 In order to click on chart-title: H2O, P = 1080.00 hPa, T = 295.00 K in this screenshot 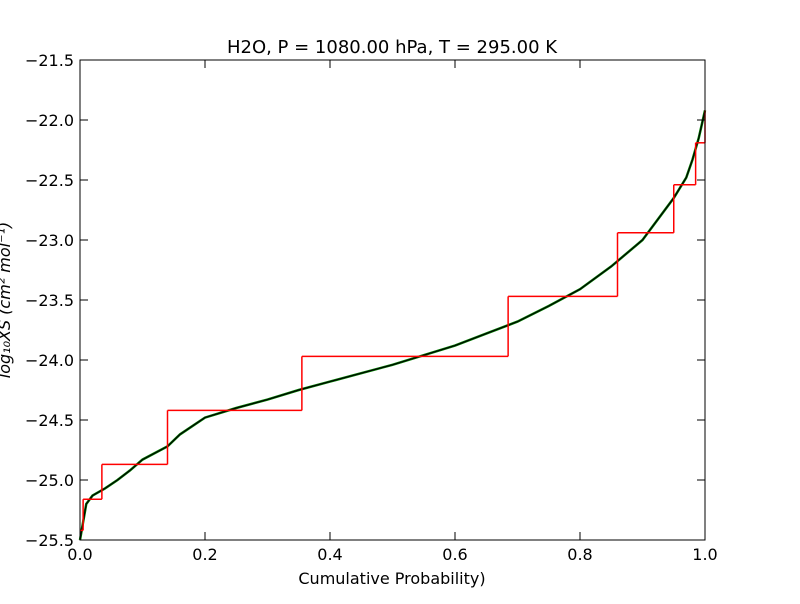, I will do `click(392, 47)`.